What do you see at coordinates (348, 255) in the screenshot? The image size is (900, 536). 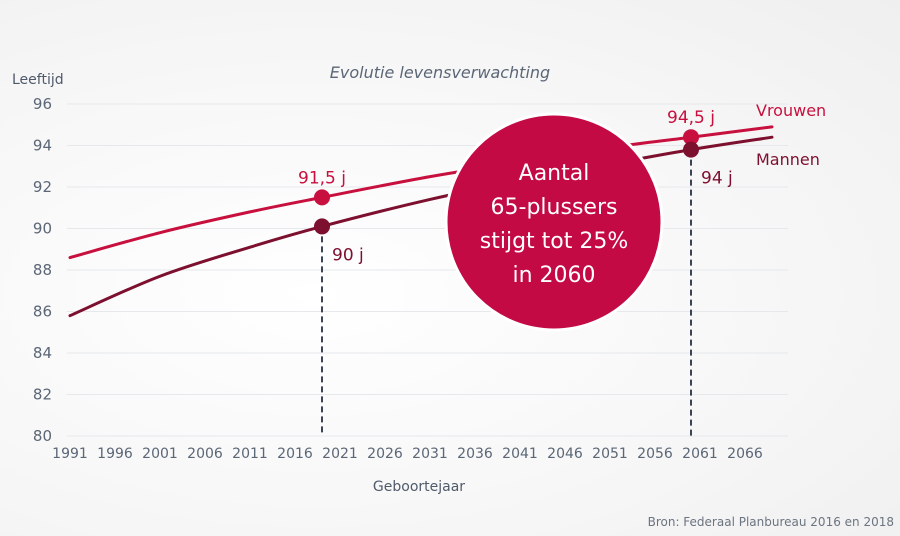 I see `highlight-label: 90 j` at bounding box center [348, 255].